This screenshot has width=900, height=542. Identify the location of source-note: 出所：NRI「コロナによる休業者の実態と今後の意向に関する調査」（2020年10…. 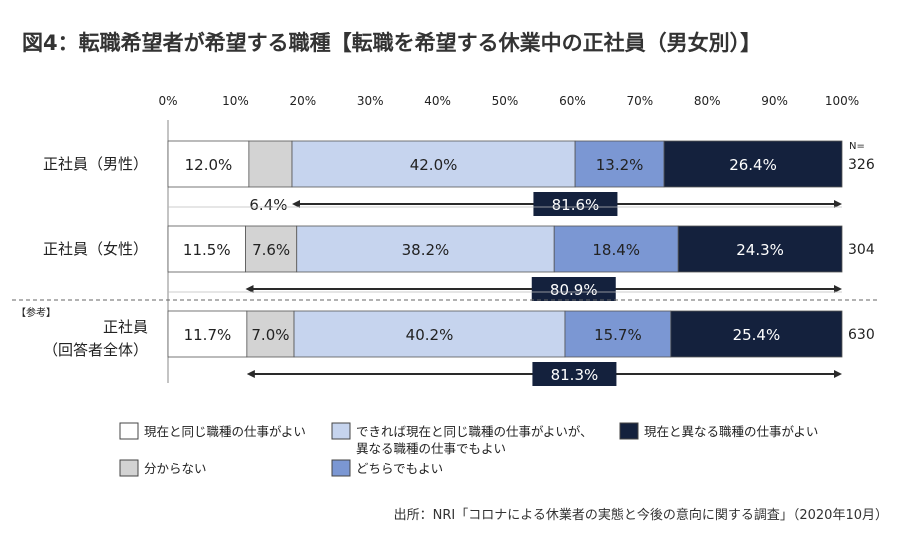
(641, 515).